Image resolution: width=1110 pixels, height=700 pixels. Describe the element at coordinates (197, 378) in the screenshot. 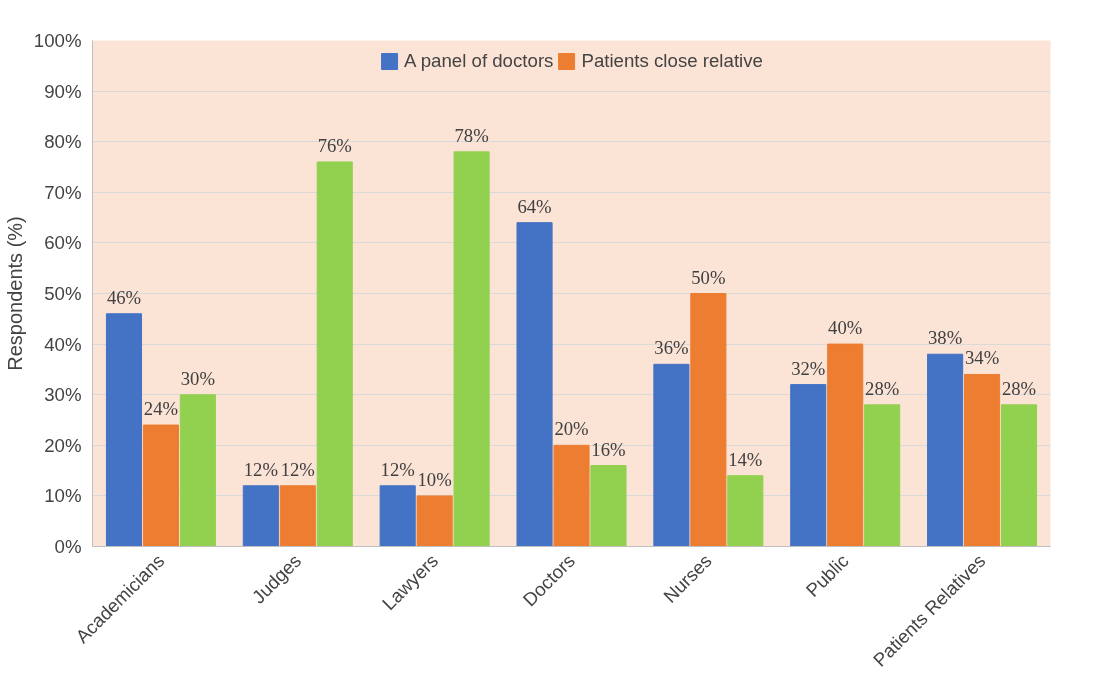

I see `data-label: 30%` at that location.